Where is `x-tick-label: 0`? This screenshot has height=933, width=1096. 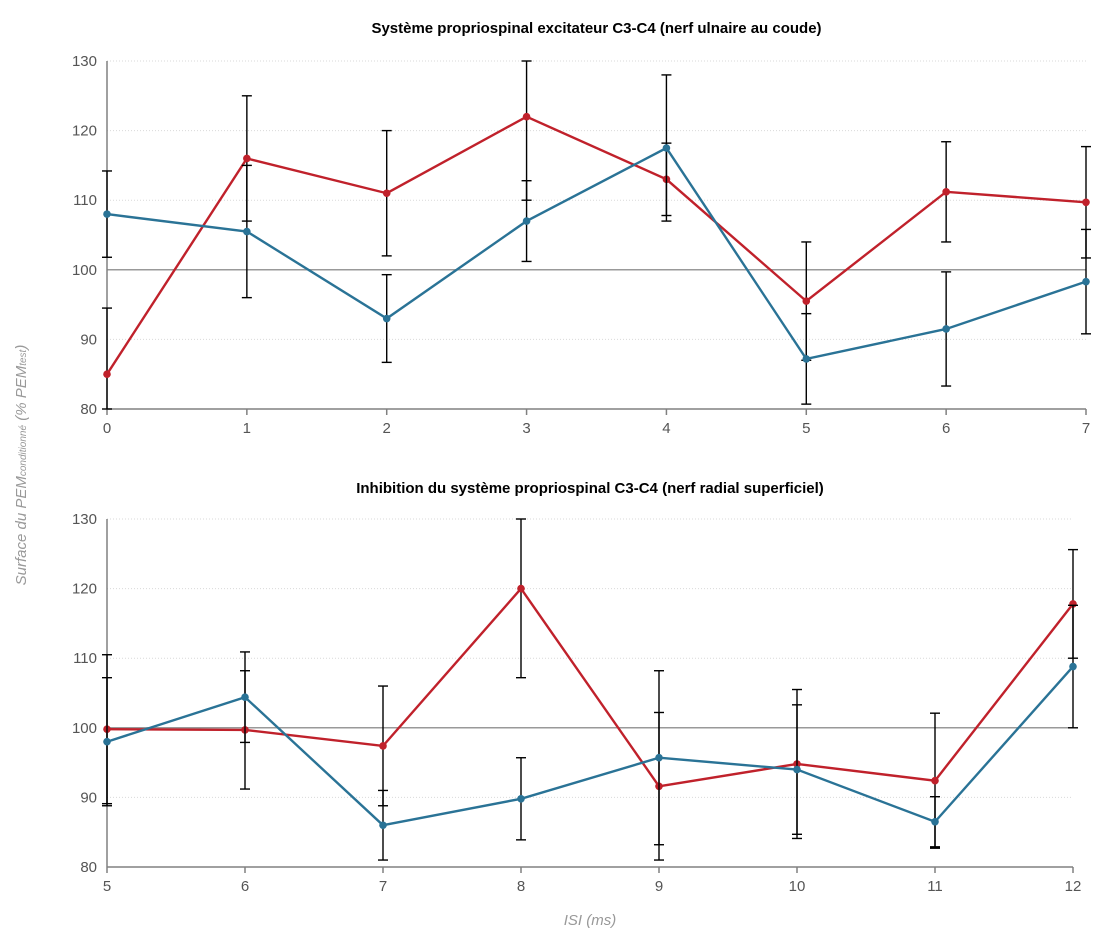 x-tick-label: 0 is located at coordinates (107, 428).